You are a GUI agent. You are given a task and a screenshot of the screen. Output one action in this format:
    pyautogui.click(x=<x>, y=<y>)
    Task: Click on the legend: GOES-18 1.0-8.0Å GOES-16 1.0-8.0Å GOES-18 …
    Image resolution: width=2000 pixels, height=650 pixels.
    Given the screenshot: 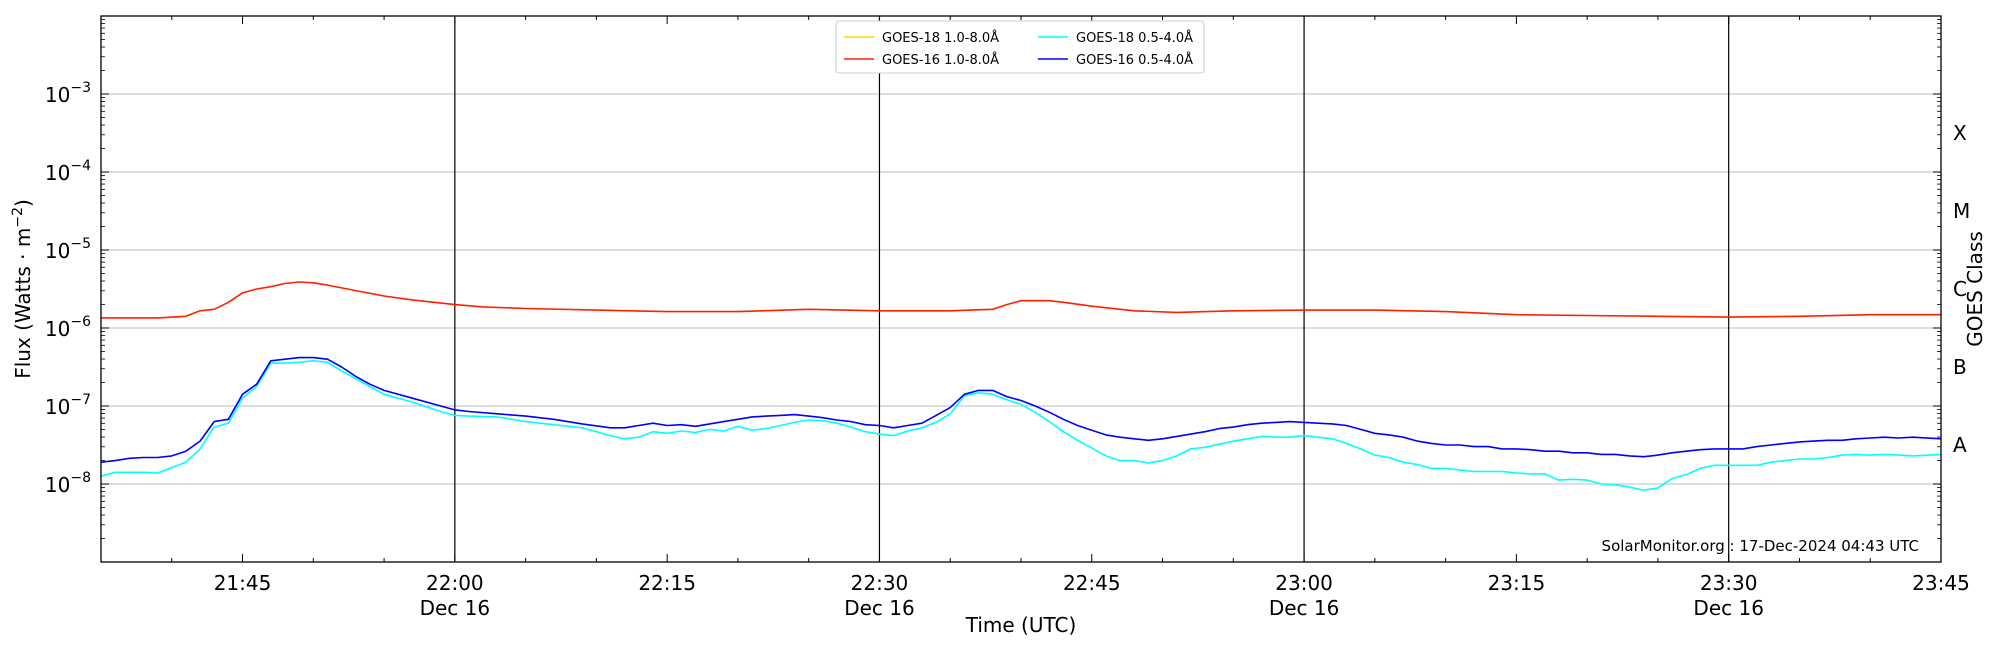 What is the action you would take?
    pyautogui.click(x=1020, y=47)
    